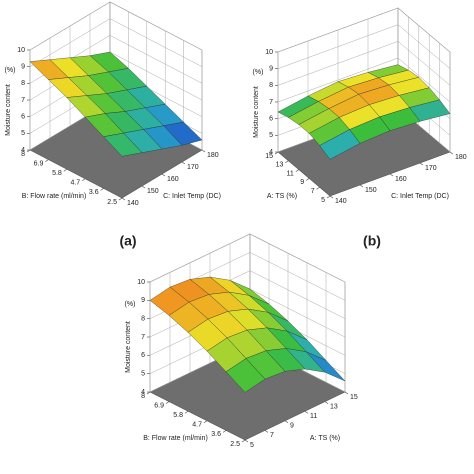  What do you see at coordinates (371, 190) in the screenshot?
I see `y-tick-label: 150` at bounding box center [371, 190].